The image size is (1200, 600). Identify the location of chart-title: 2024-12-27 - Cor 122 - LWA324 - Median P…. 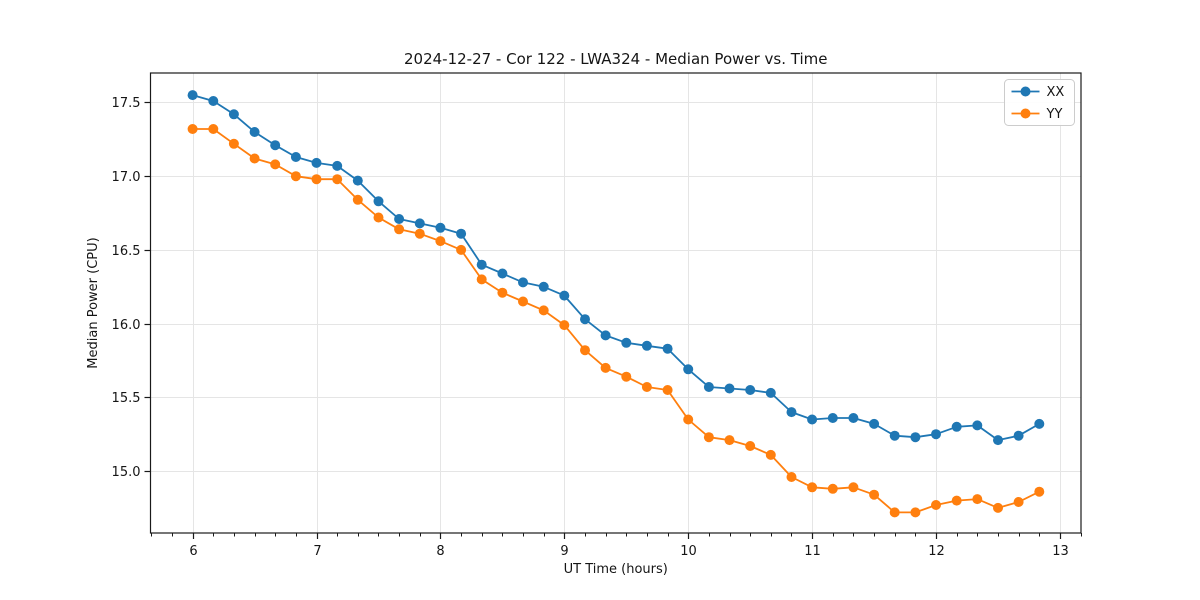
(616, 59).